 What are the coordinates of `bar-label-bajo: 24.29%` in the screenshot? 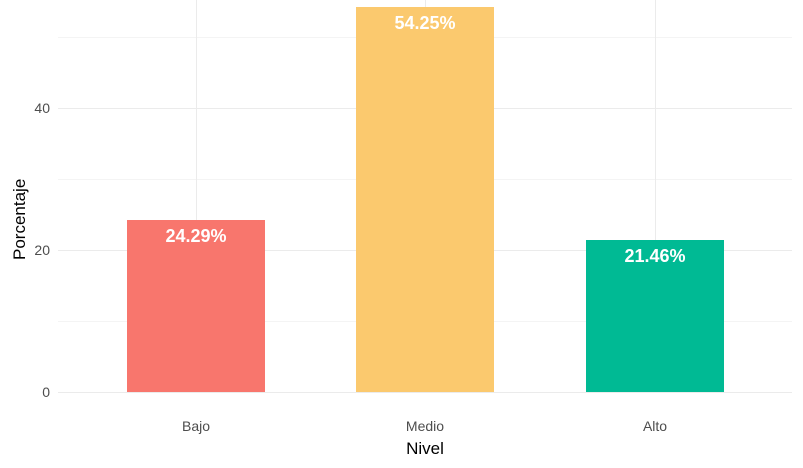 It's located at (196, 235).